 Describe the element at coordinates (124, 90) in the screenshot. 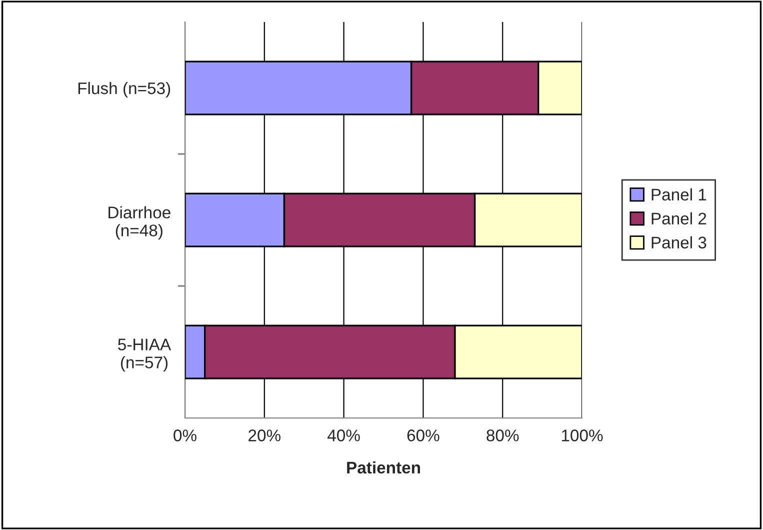

I see `y-tick-label: Flush (n=53)` at that location.